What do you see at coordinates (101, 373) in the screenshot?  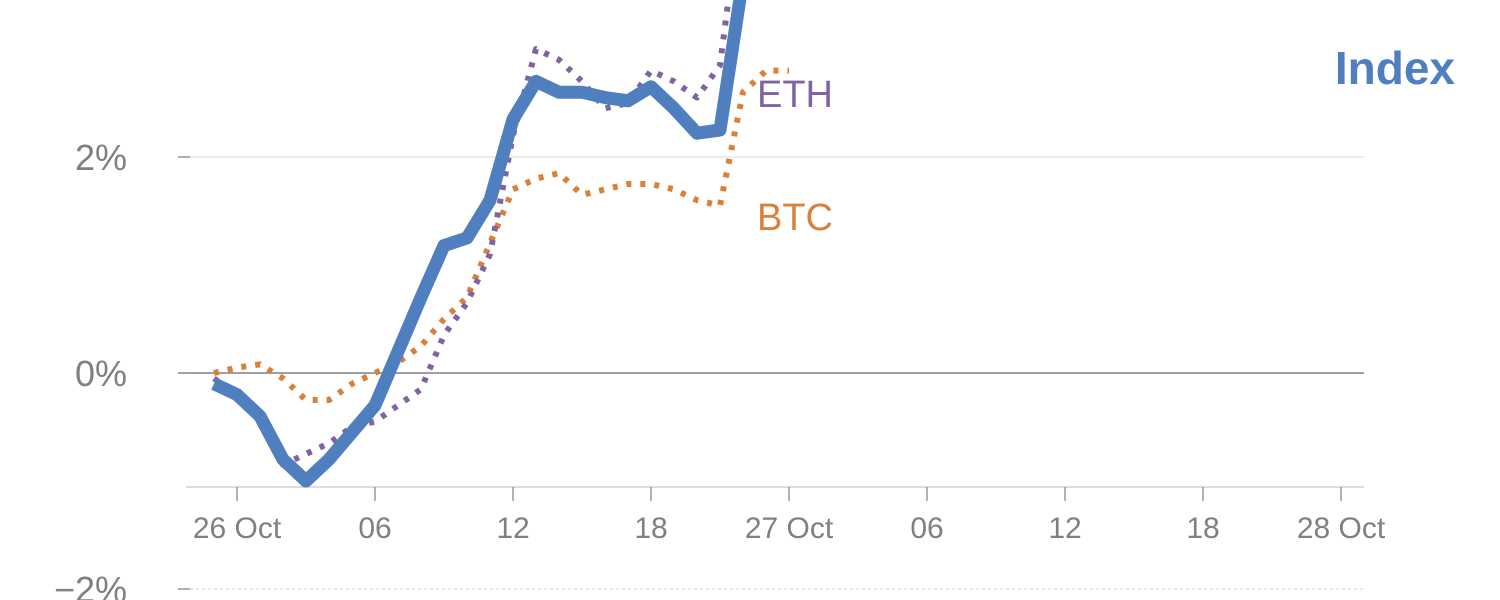 I see `y-tick-label: 0%` at bounding box center [101, 373].